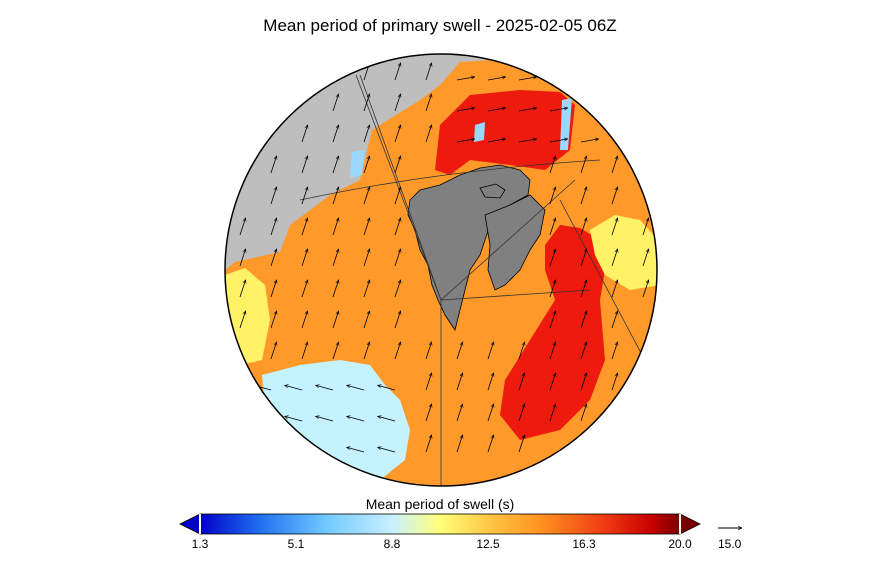 Image resolution: width=880 pixels, height=576 pixels. Describe the element at coordinates (492, 191) in the screenshot. I see `land-island` at that location.